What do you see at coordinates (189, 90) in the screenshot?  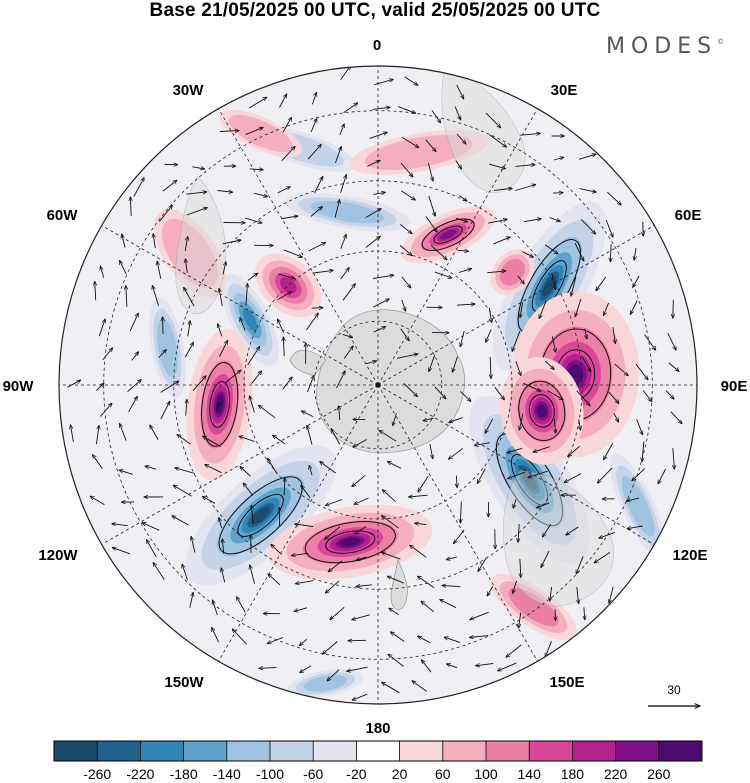 I see `lon-label-30w: 30W` at bounding box center [189, 90].